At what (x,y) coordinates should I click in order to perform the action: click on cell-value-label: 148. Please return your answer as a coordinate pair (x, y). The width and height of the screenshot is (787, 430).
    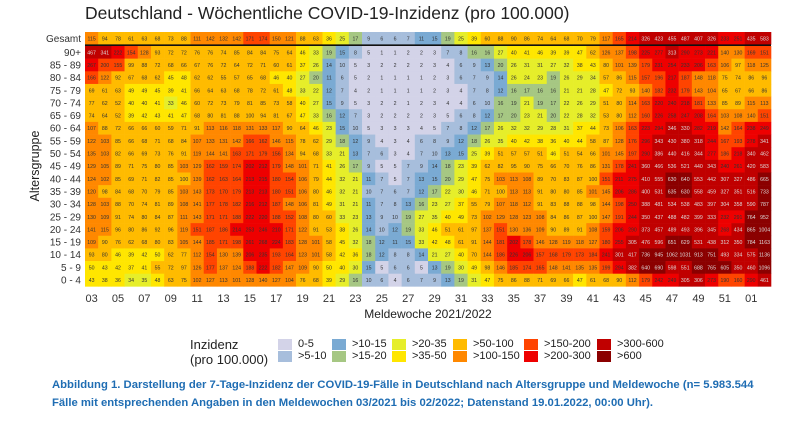
    Looking at the image, I should click on (698, 79).